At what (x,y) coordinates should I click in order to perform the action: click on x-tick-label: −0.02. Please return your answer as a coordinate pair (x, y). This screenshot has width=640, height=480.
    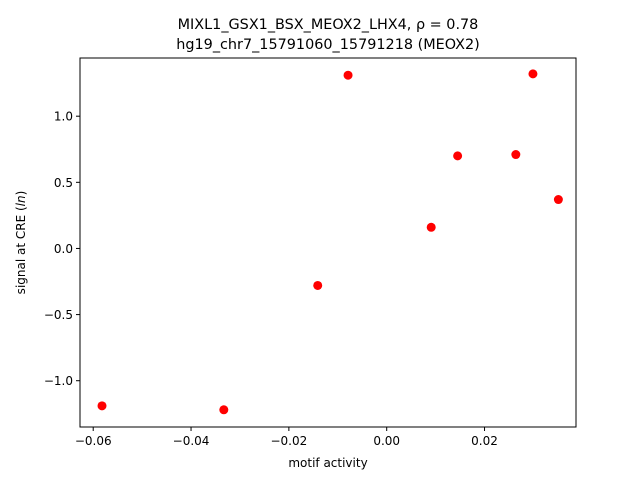
    Looking at the image, I should click on (288, 441).